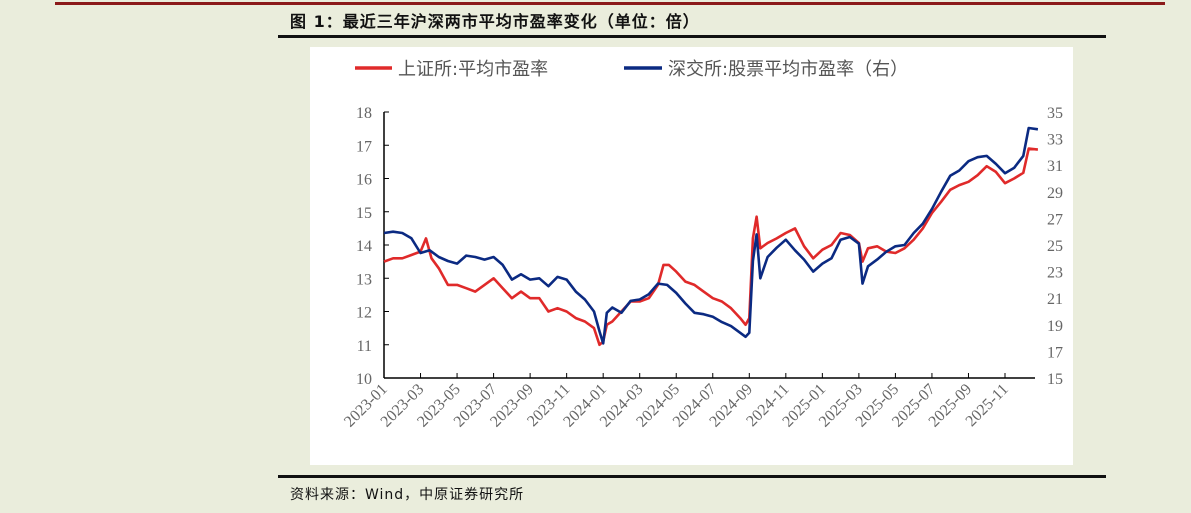 Image resolution: width=1191 pixels, height=513 pixels. Describe the element at coordinates (1055, 379) in the screenshot. I see `right-tick-label: 15` at that location.